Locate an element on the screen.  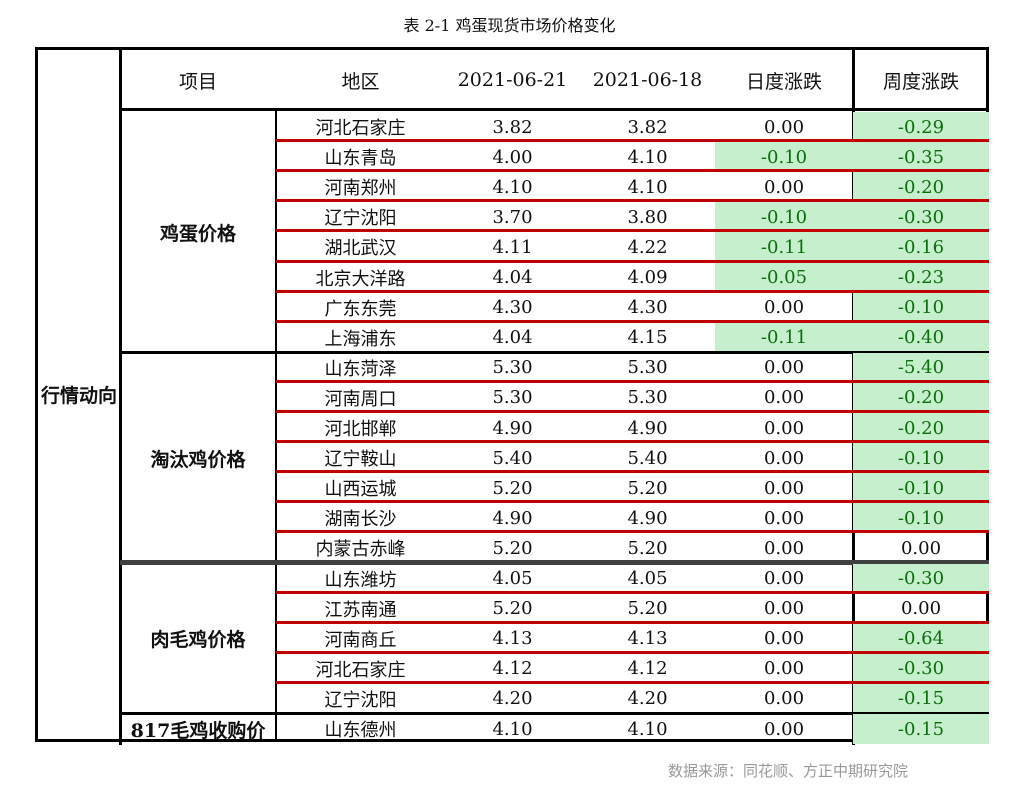
cell-daily-change: -0.11 is located at coordinates (784, 337).